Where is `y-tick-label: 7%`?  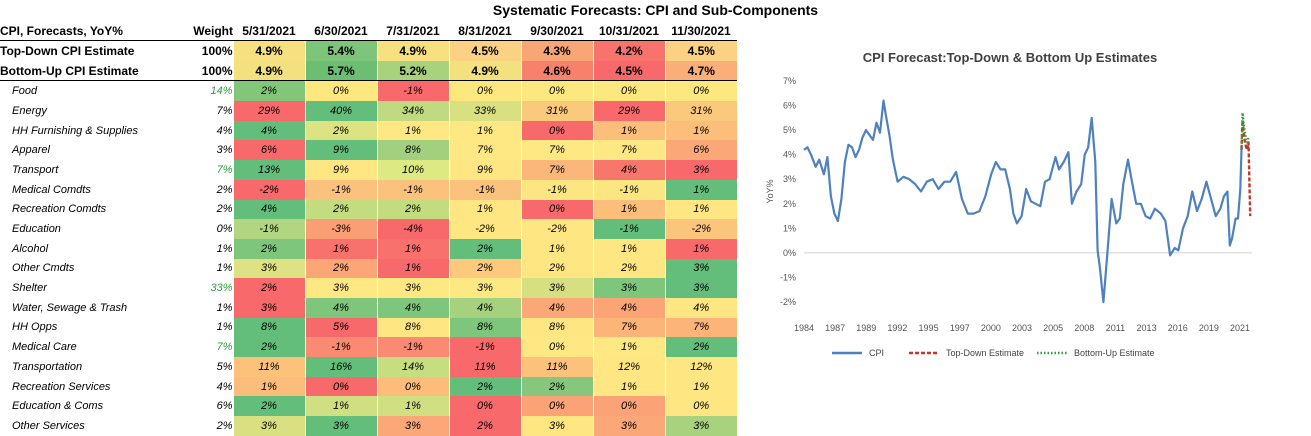 y-tick-label: 7% is located at coordinates (789, 81).